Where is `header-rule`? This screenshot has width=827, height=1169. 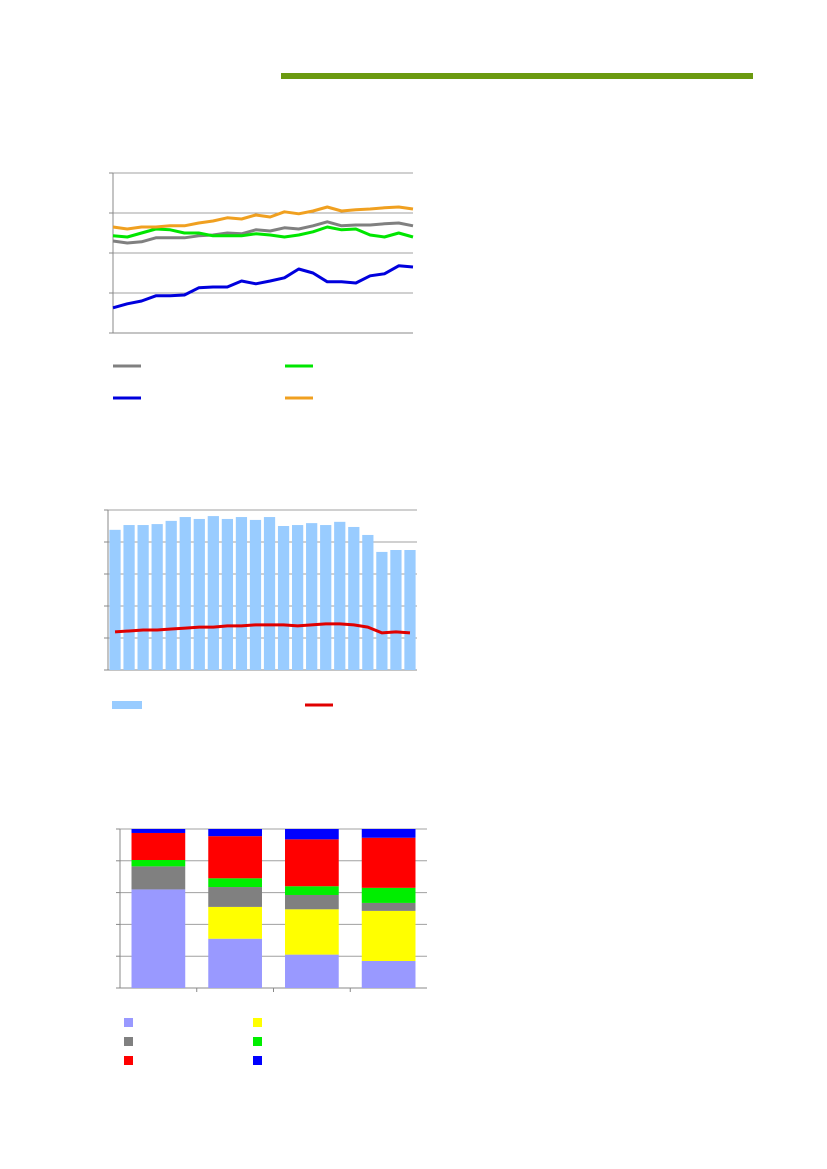 header-rule is located at coordinates (517, 76).